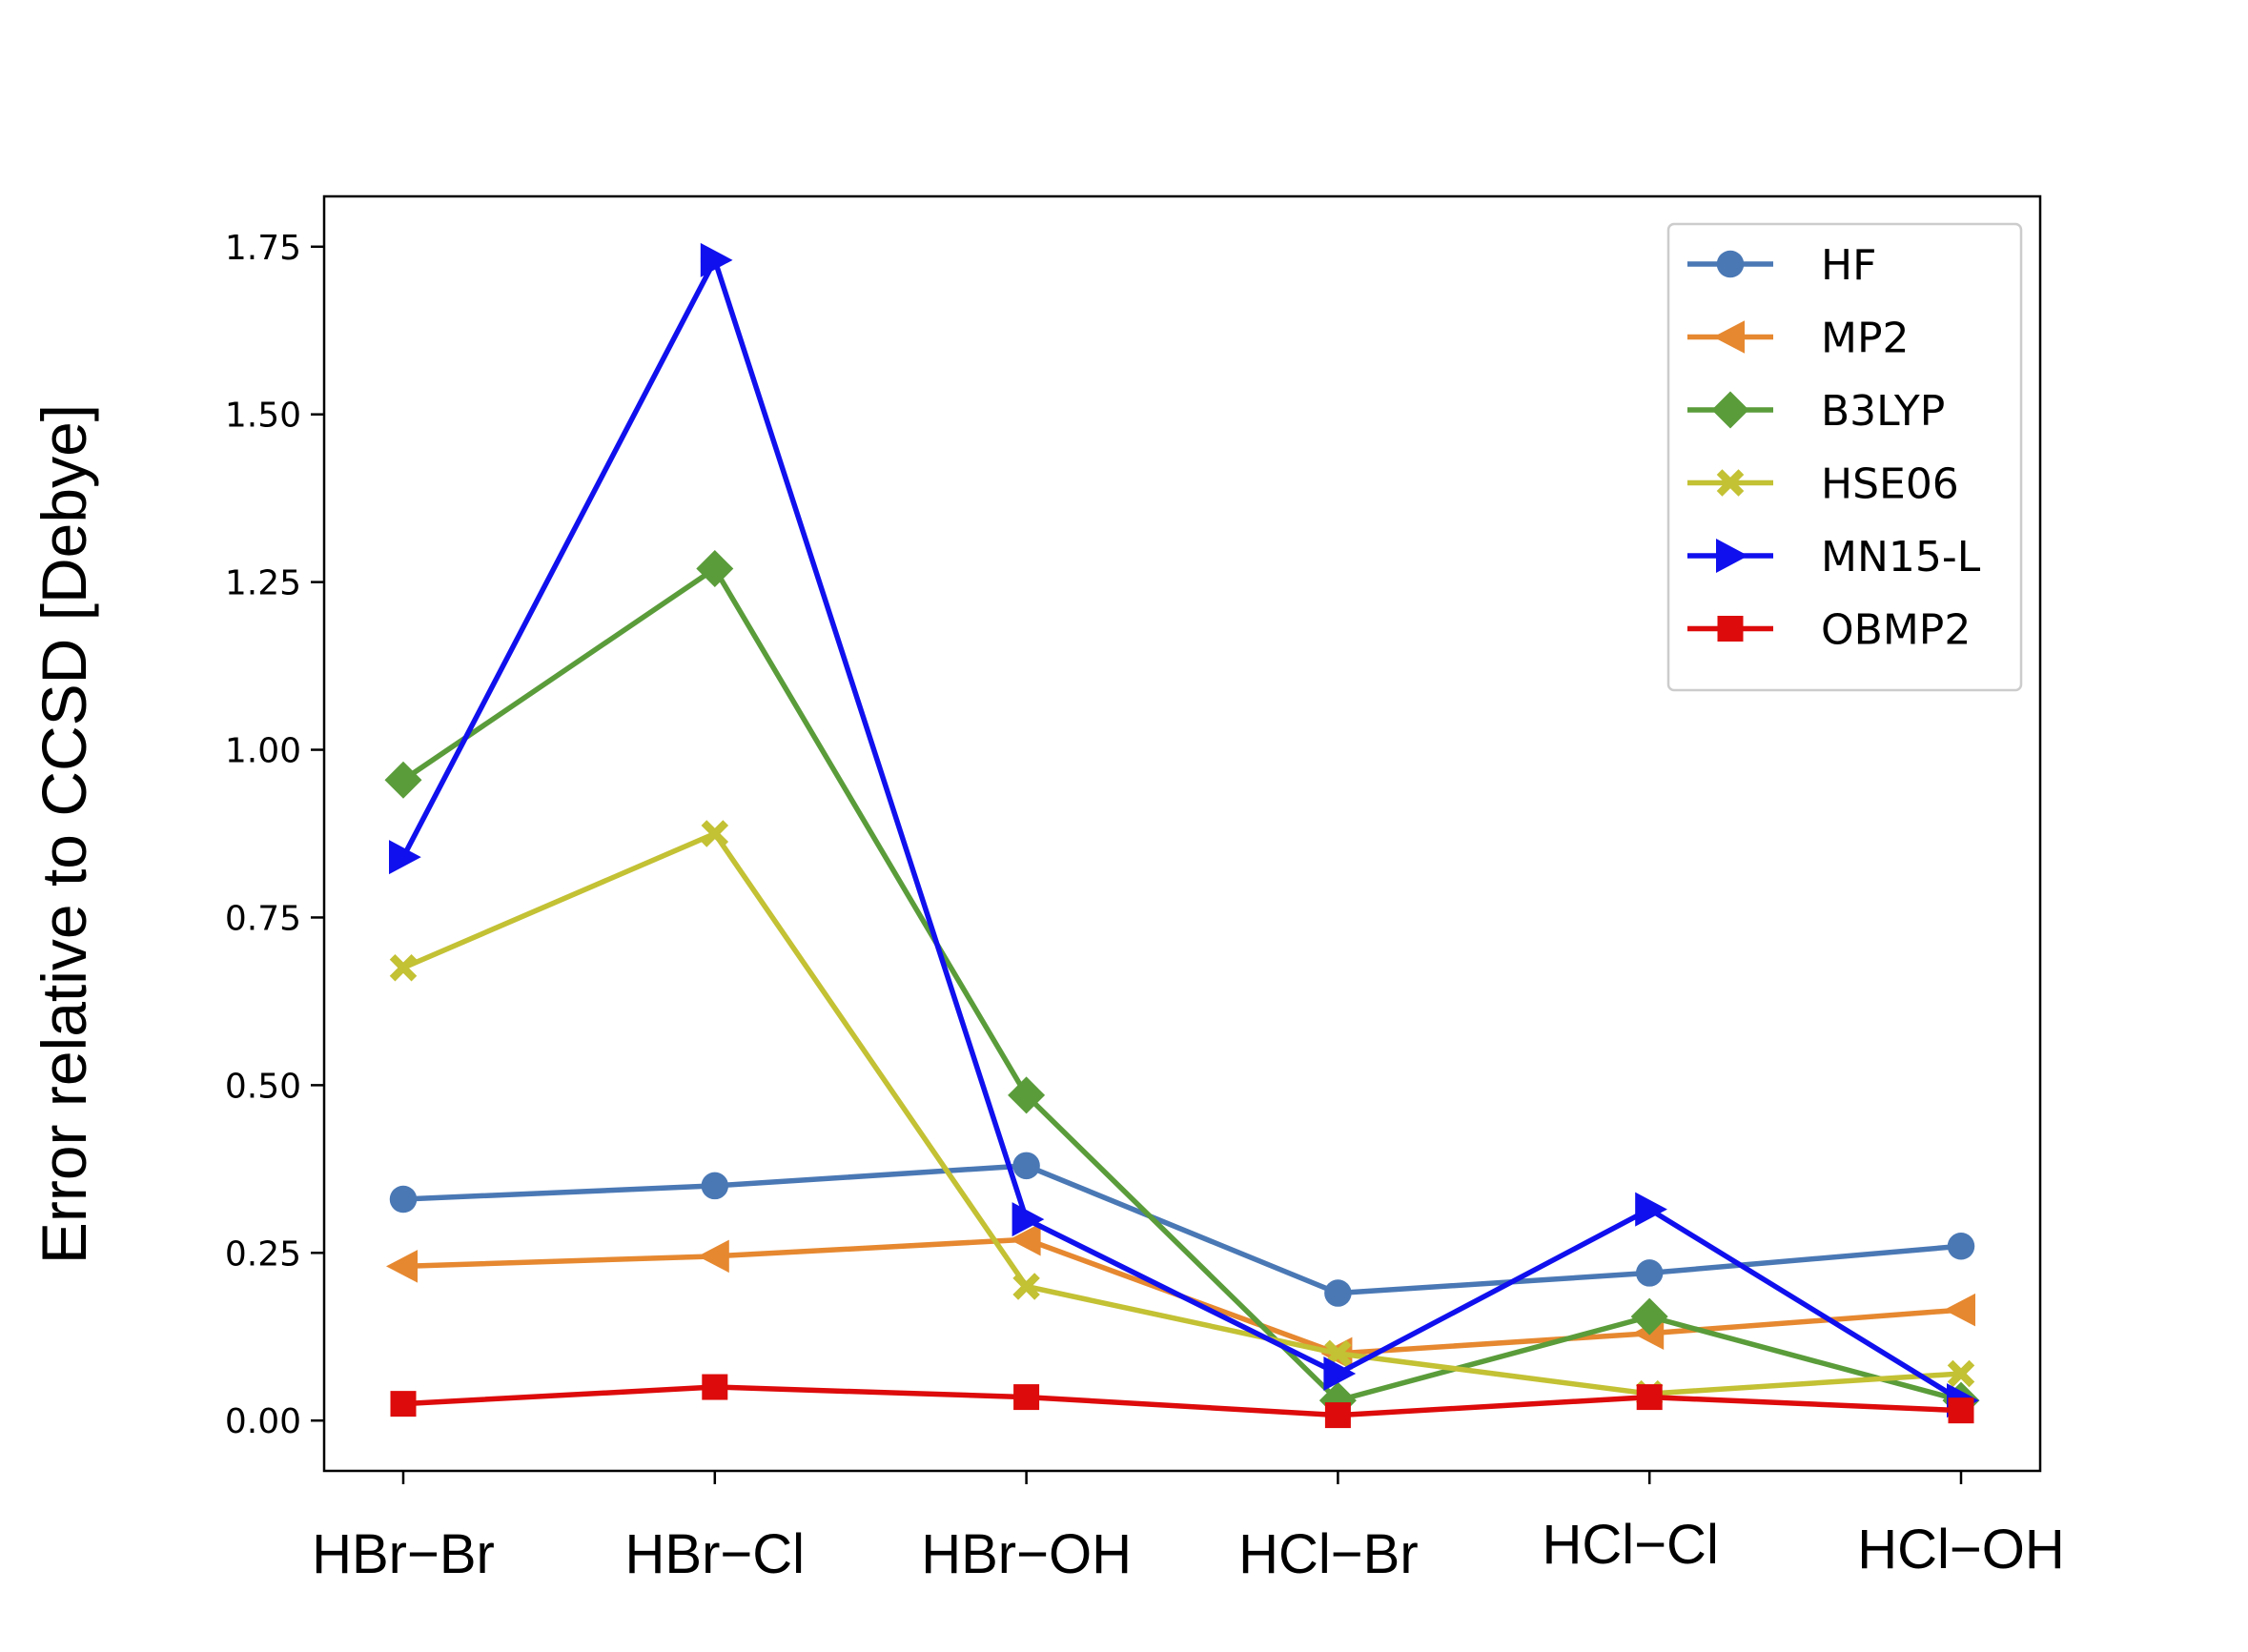 The image size is (2248, 1652). Describe the element at coordinates (1816, 411) in the screenshot. I see `legend-item-b3lyp: B3LYP` at that location.